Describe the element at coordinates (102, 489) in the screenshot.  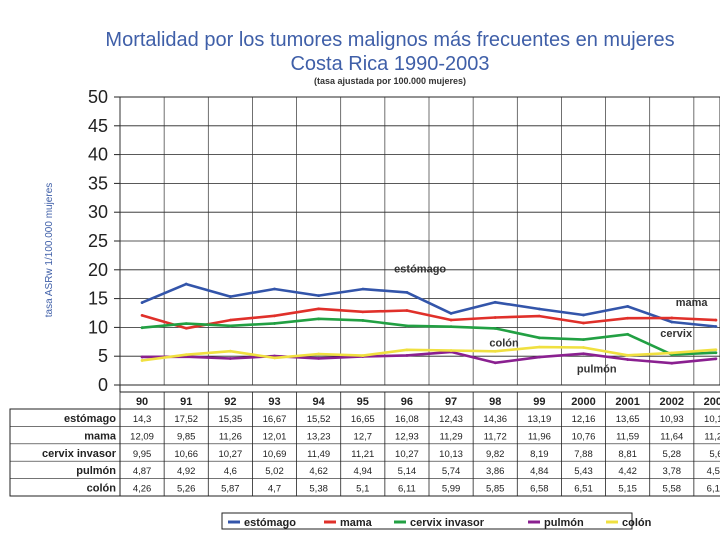
I see `table-row-label: colón` at that location.